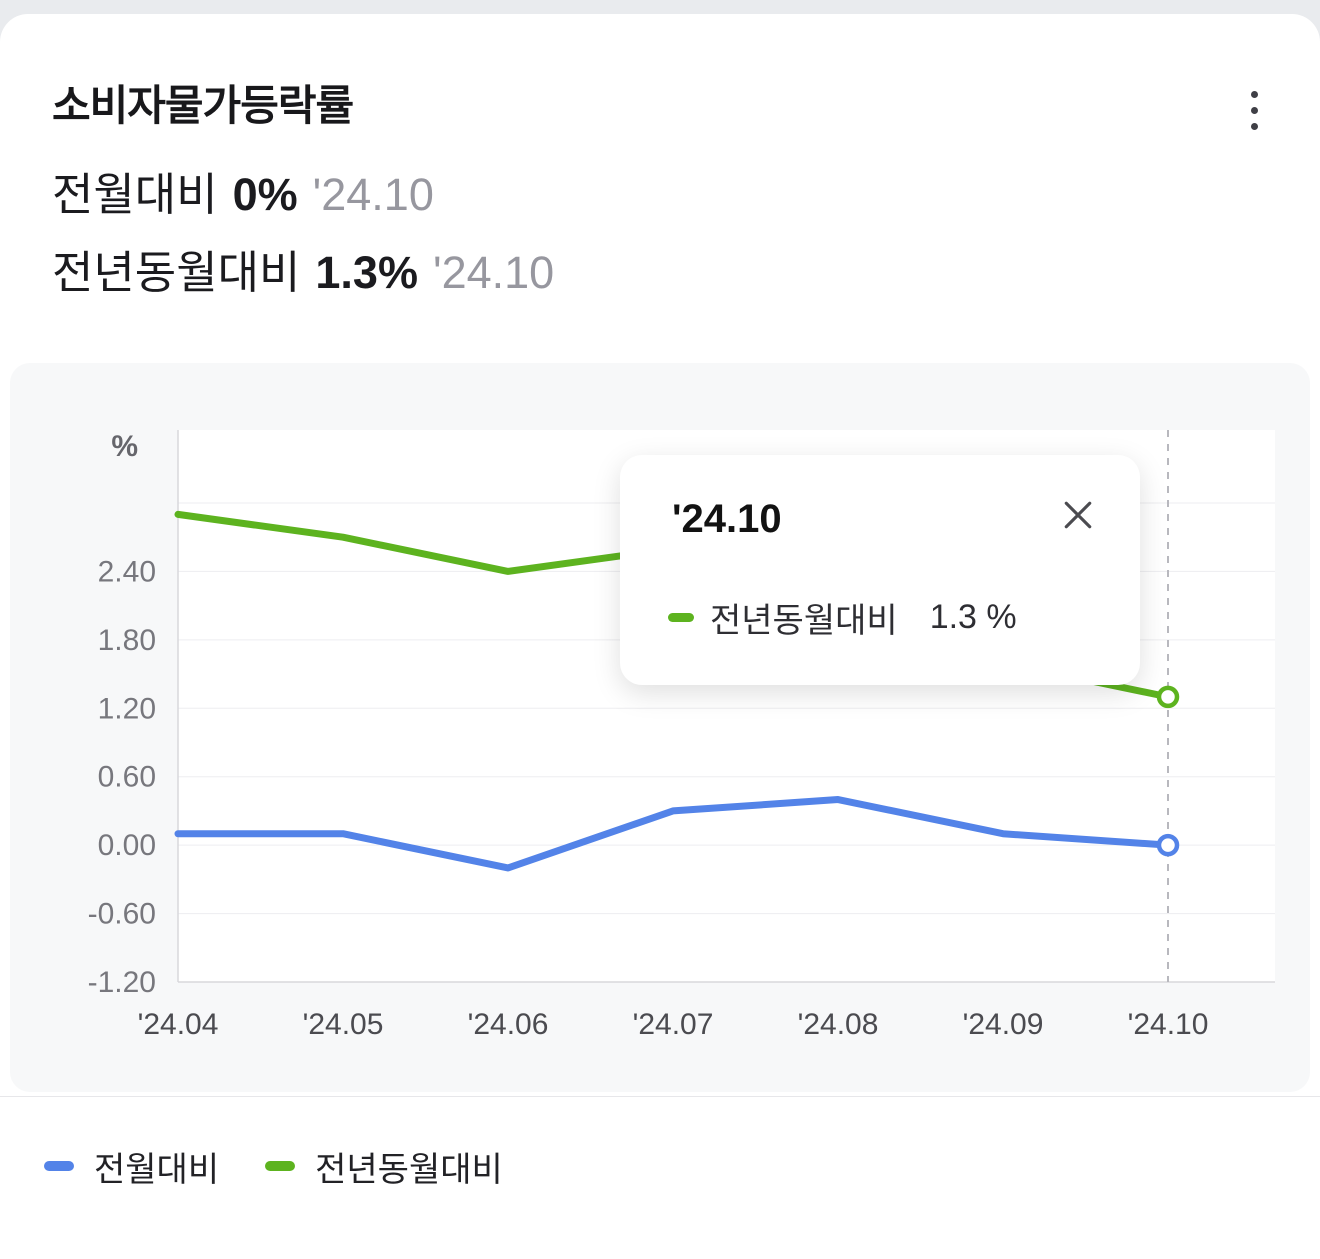 The height and width of the screenshot is (1259, 1320). I want to click on tooltip-series-label: 전년동월대비, so click(804, 621).